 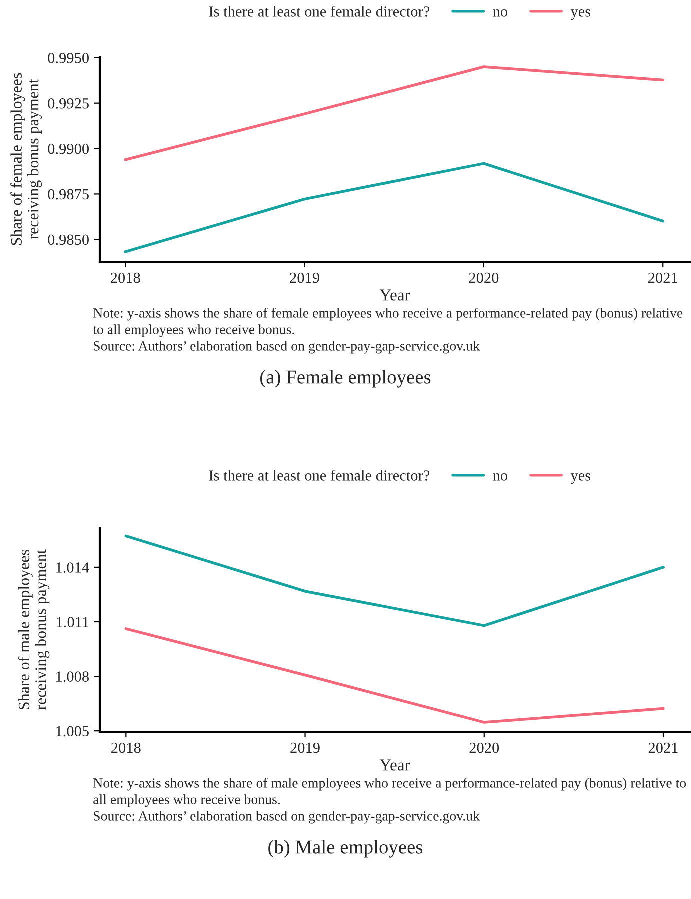 I want to click on y-axis-title: Share of female employees receiving bonus payment, so click(x=26, y=159).